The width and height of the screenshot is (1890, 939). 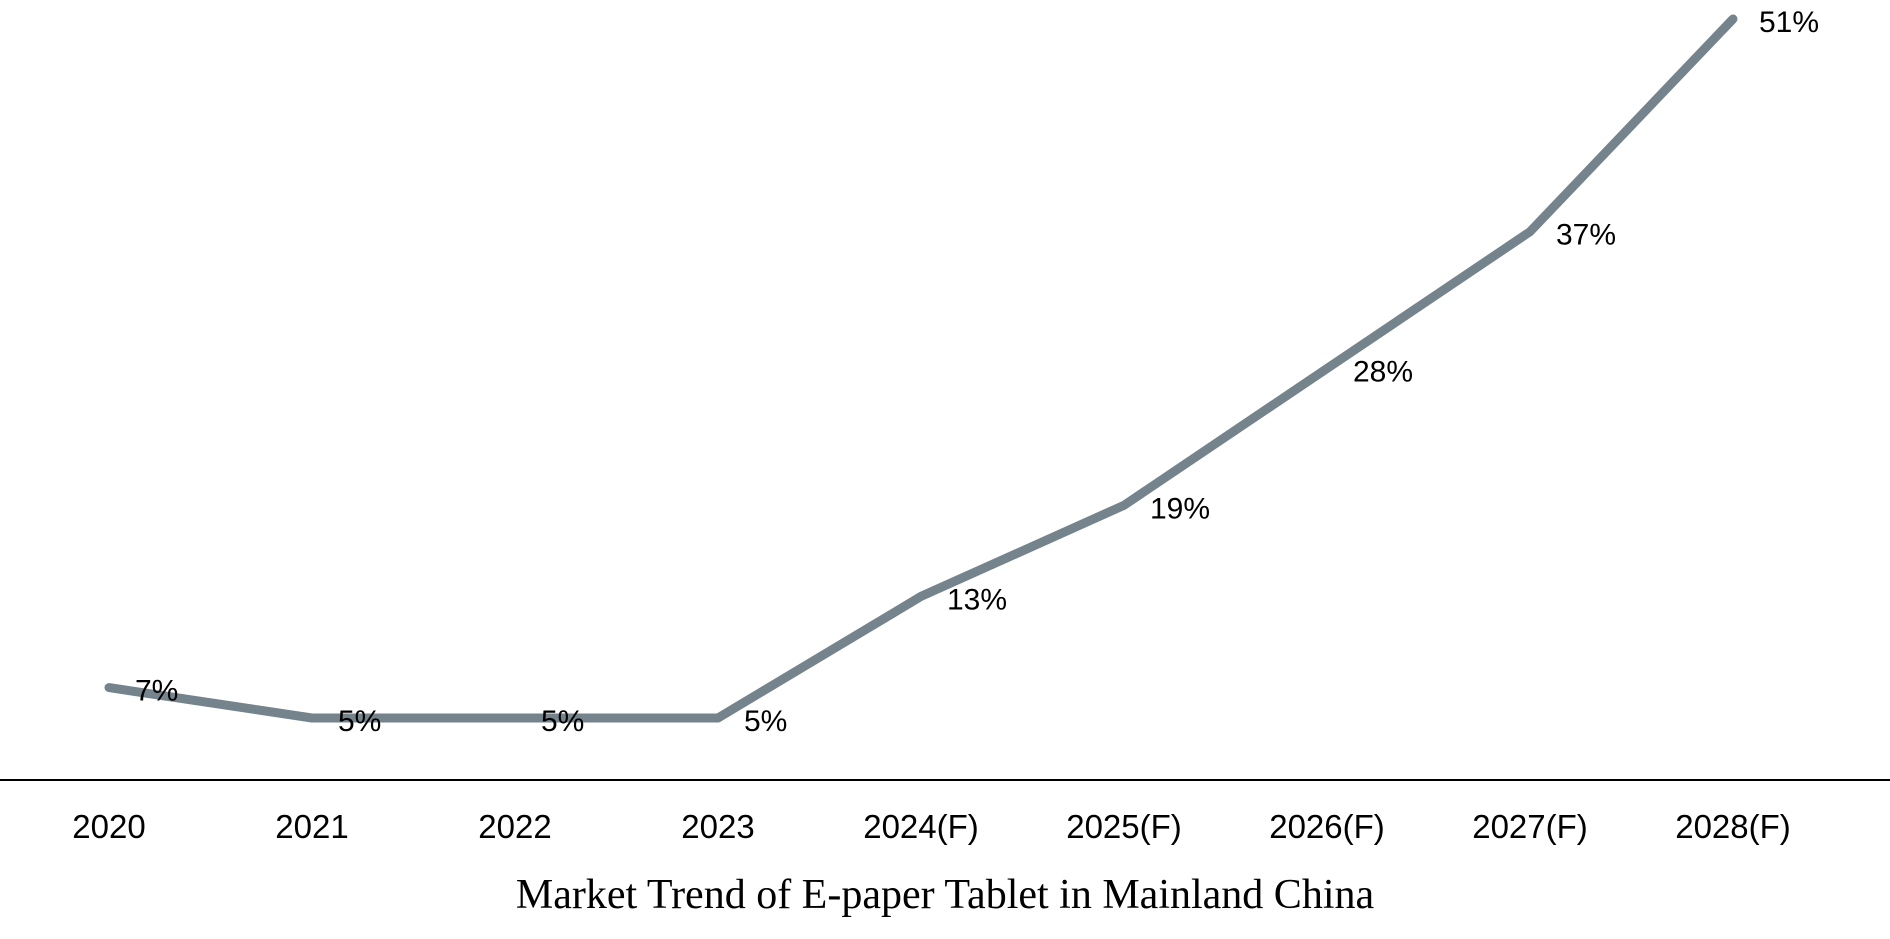 What do you see at coordinates (1383, 372) in the screenshot?
I see `data-label-2026(F): 28%` at bounding box center [1383, 372].